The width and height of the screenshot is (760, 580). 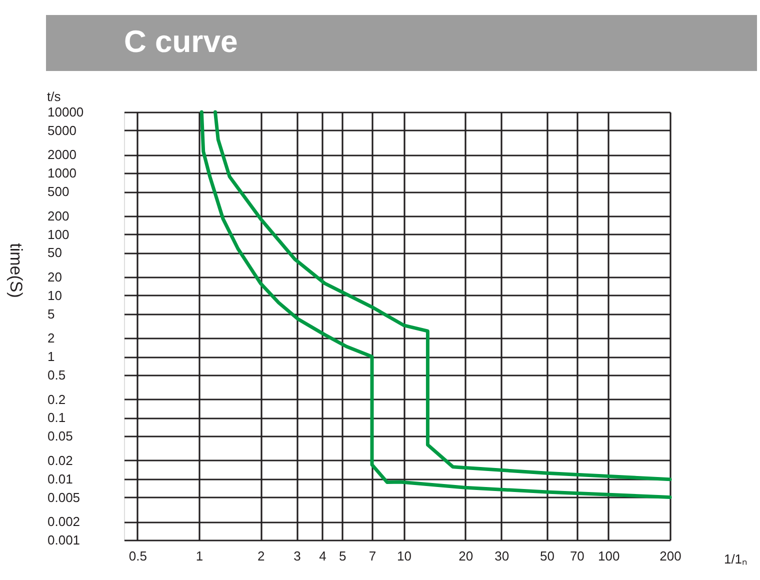 What do you see at coordinates (51, 314) in the screenshot?
I see `y-tick-label: 5` at bounding box center [51, 314].